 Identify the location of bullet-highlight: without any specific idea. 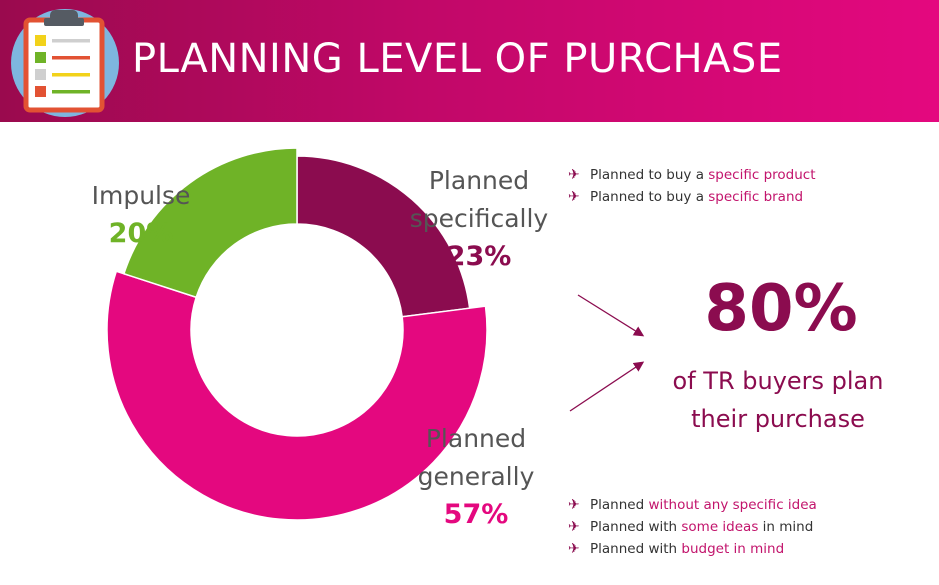
(732, 505).